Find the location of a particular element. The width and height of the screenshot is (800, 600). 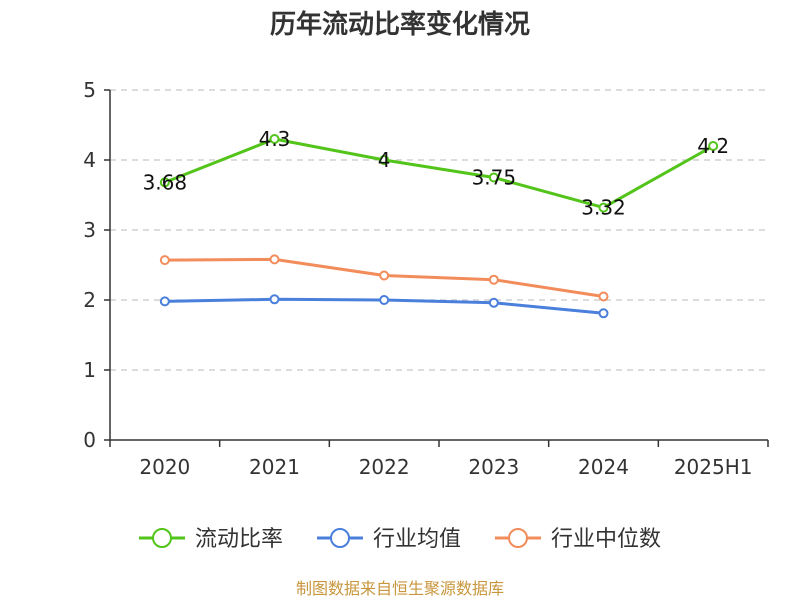

data-label: 3.32 is located at coordinates (603, 208).